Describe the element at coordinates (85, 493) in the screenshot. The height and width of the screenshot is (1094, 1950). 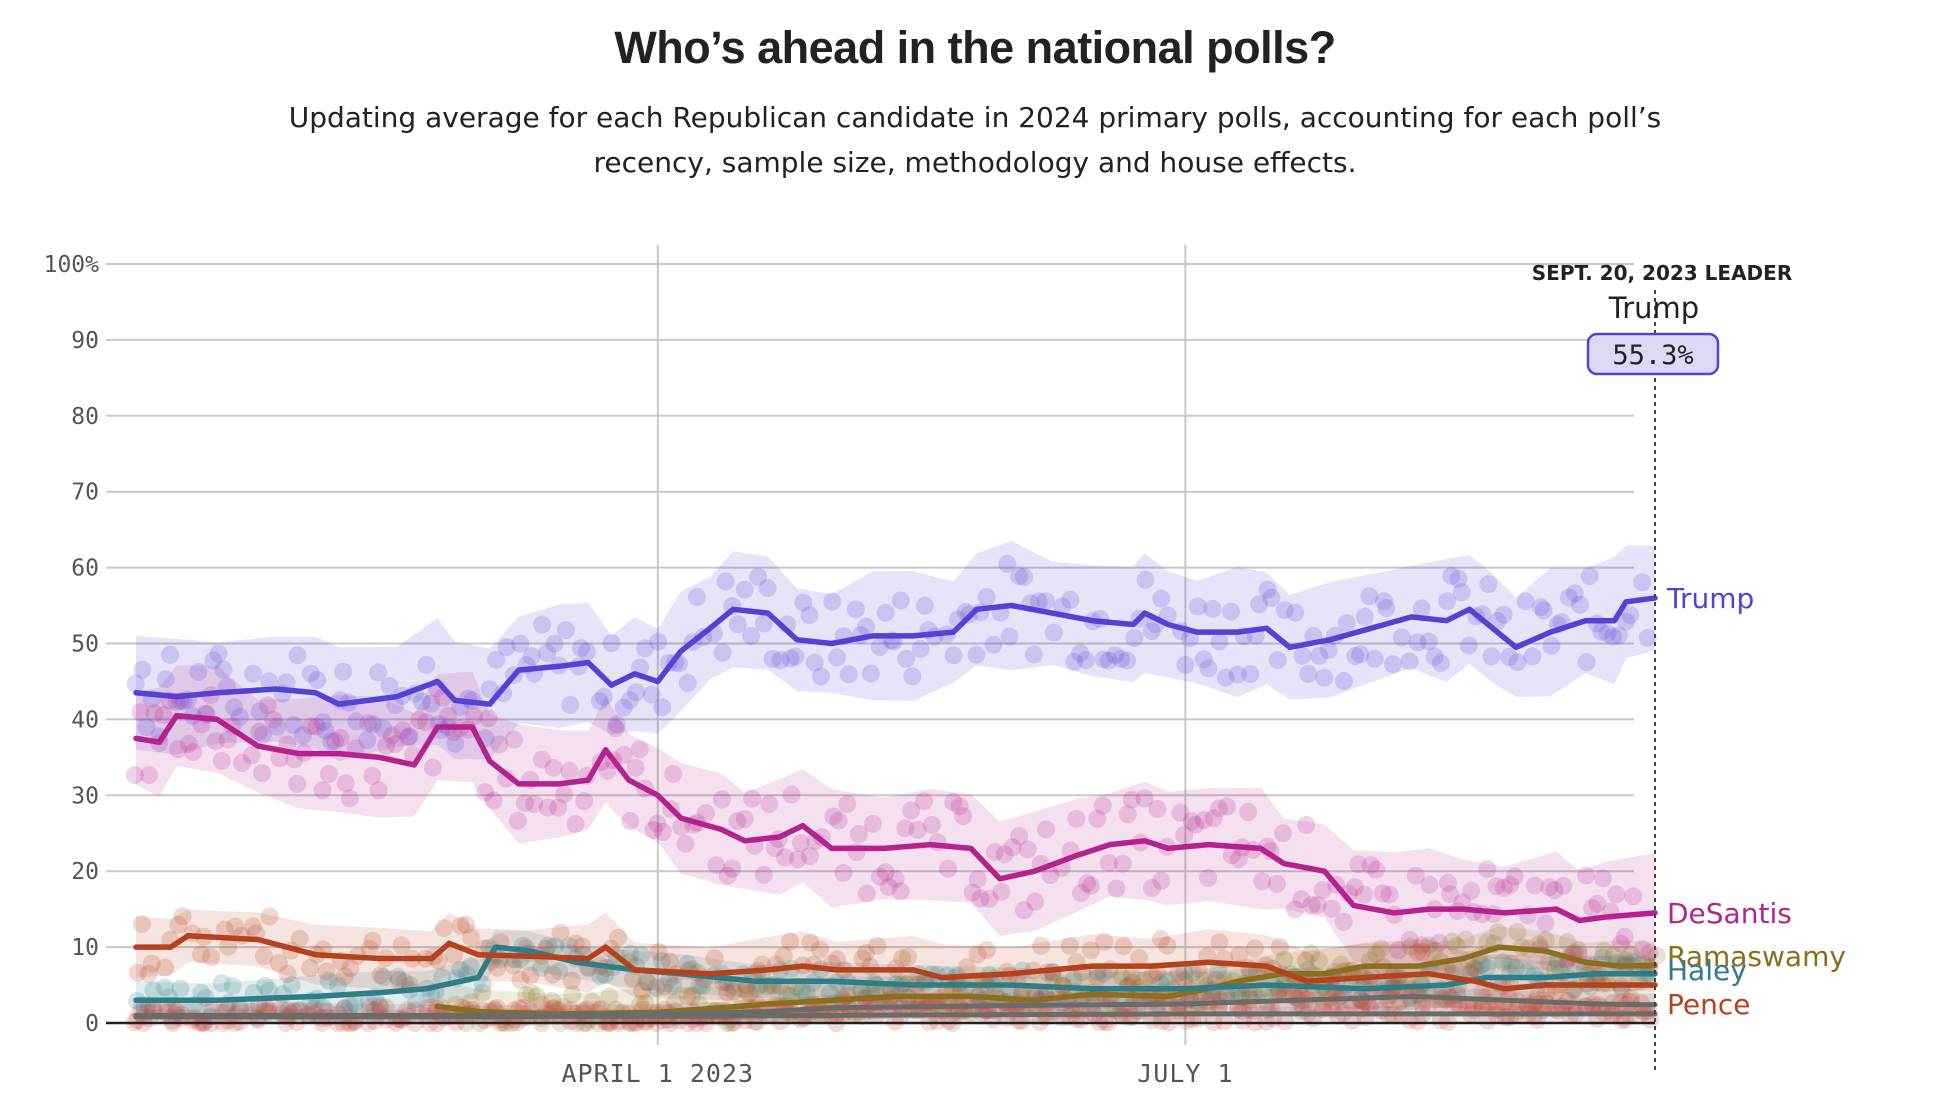
I see `y-tick-label: 70` at that location.